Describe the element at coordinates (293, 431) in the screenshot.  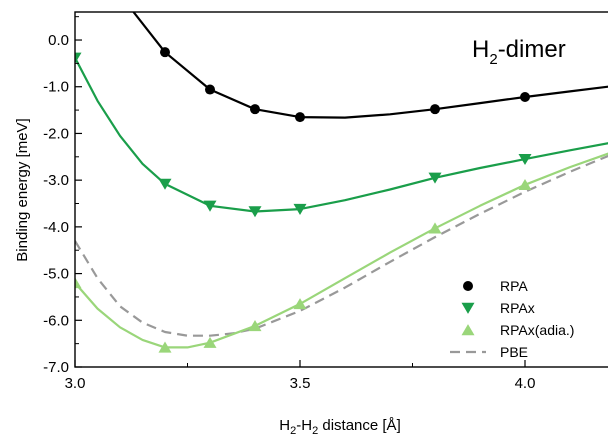
I see `x-axis-label-sub-1: 2` at that location.